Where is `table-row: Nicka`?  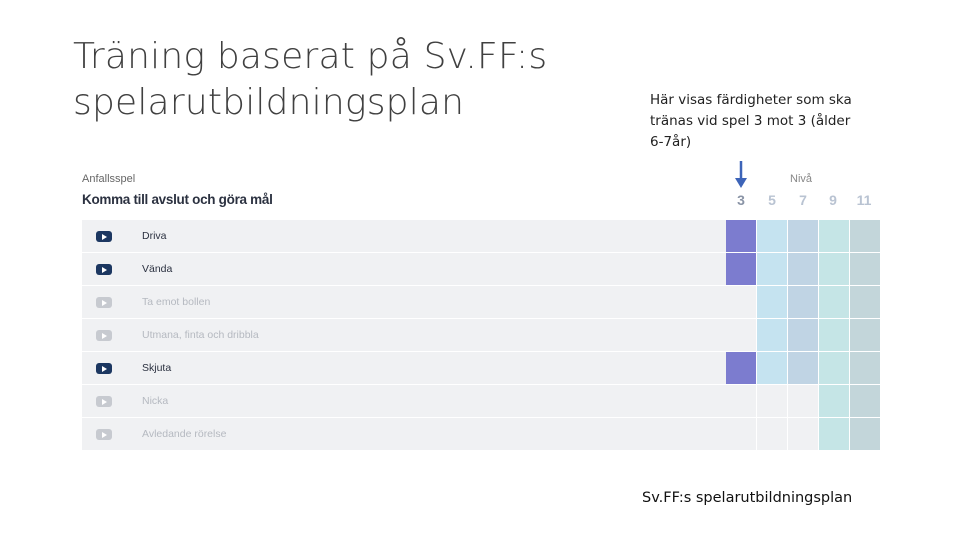 table-row: Nicka is located at coordinates (481, 401).